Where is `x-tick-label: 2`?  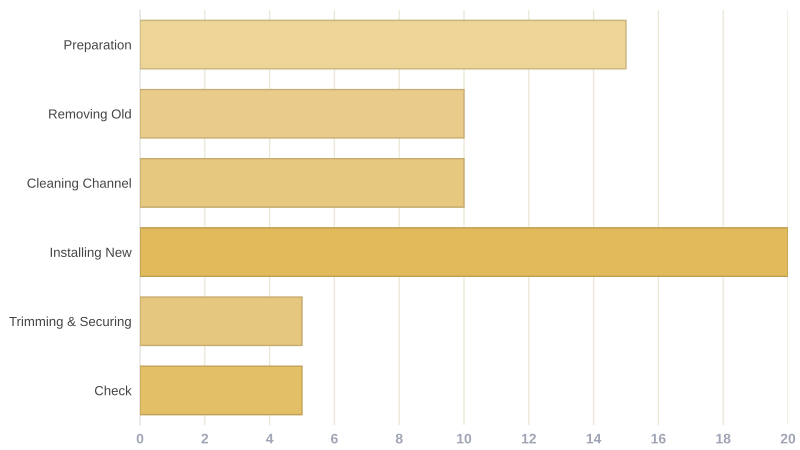
x-tick-label: 2 is located at coordinates (204, 439).